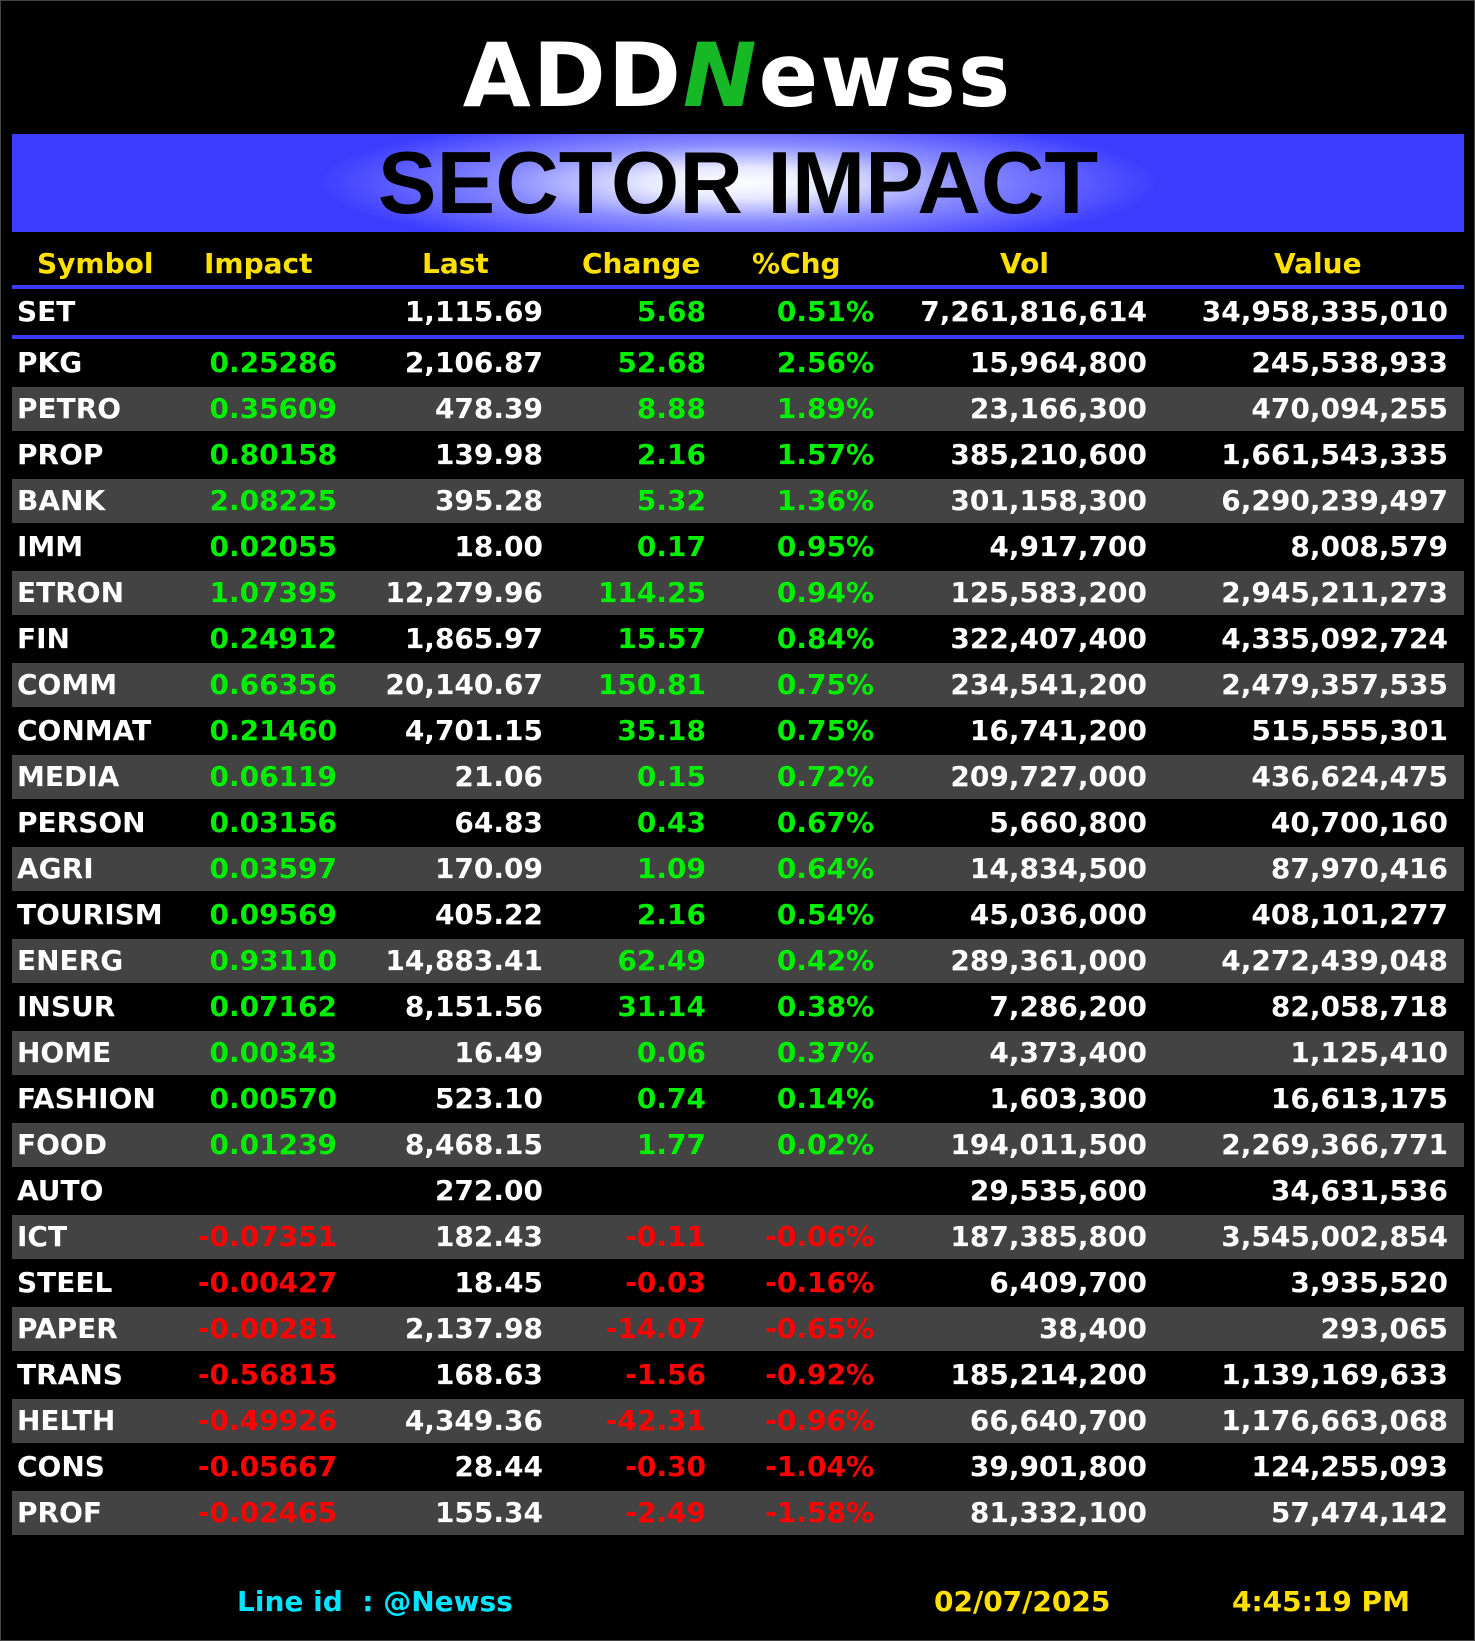 This screenshot has height=1641, width=1475. What do you see at coordinates (273, 1006) in the screenshot?
I see `cell-impact: 0.07162` at bounding box center [273, 1006].